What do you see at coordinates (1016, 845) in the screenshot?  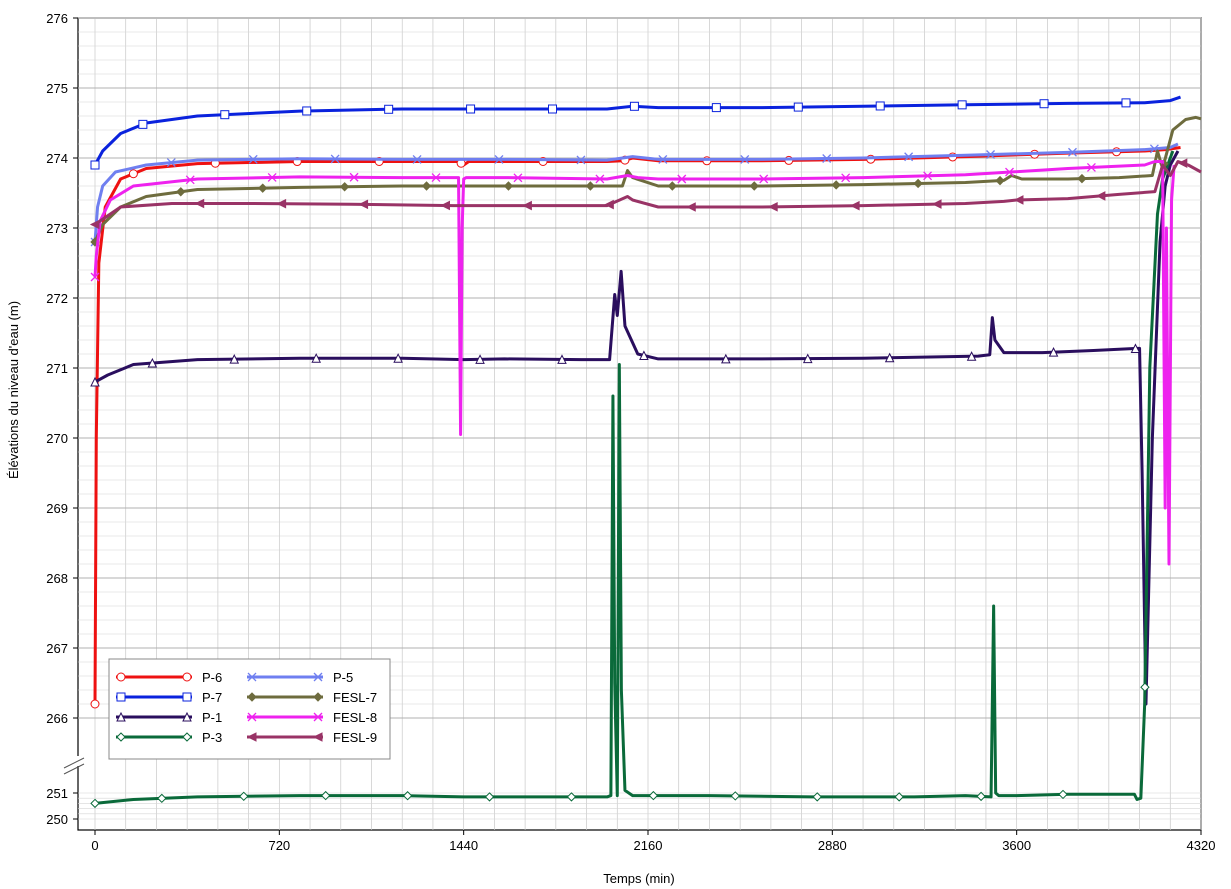 I see `x-tick-label: 3600` at bounding box center [1016, 845].